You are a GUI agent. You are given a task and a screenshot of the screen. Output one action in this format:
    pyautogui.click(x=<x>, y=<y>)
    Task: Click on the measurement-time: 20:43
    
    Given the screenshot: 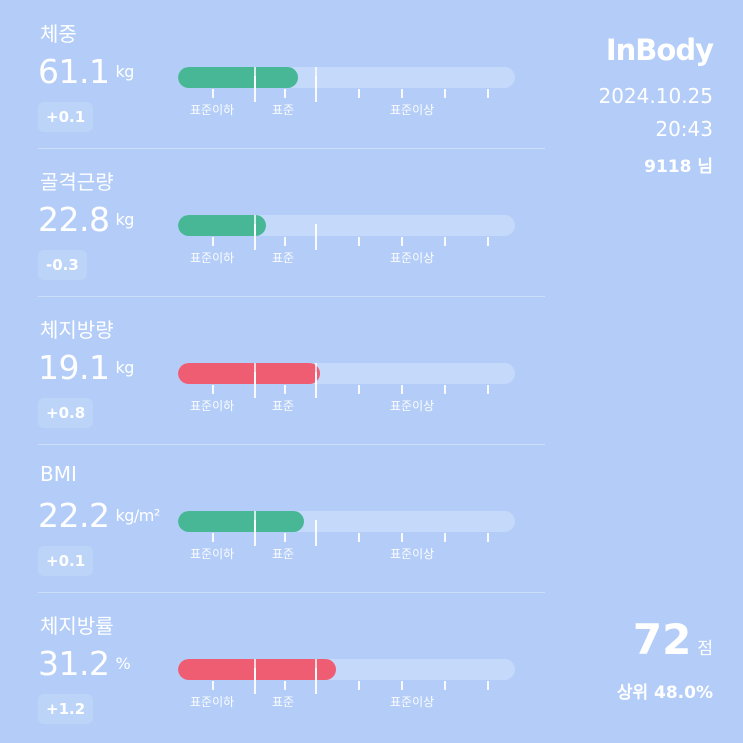 What is the action you would take?
    pyautogui.click(x=684, y=129)
    